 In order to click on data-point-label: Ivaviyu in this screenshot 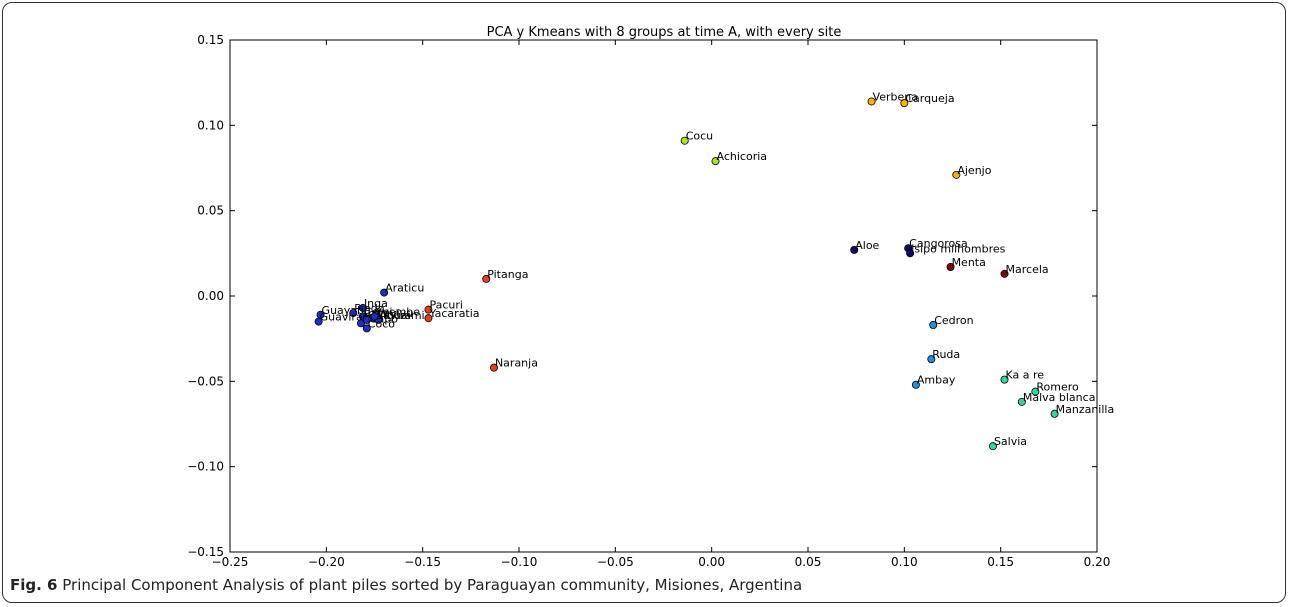, I will do `click(394, 313)`.